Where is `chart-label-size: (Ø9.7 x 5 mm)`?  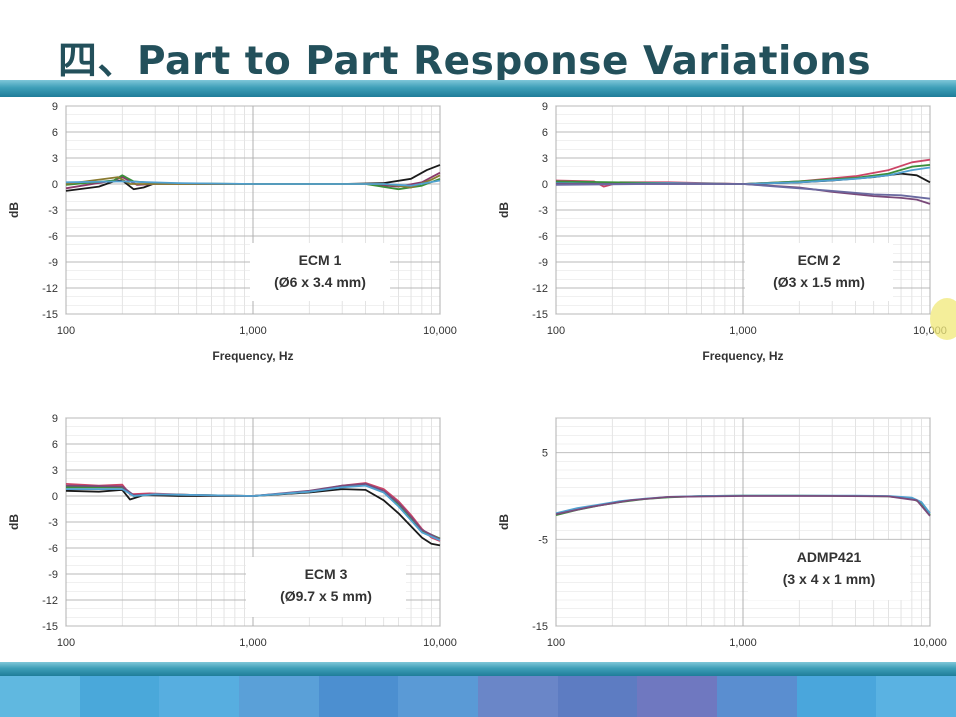
chart-label-size: (Ø9.7 x 5 mm) is located at coordinates (326, 596).